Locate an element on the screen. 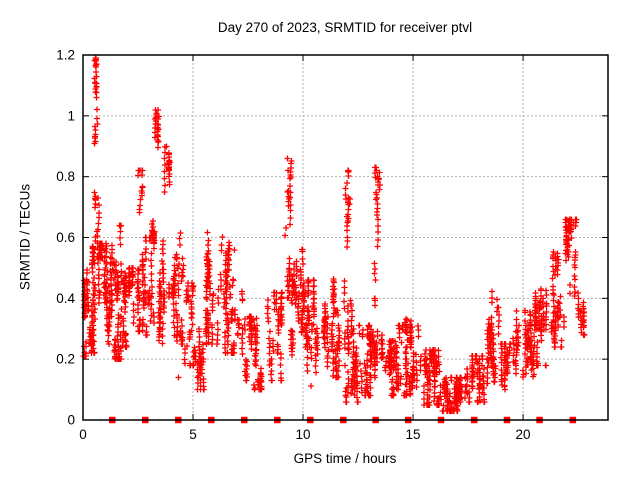 Image resolution: width=640 pixels, height=480 pixels. y-tick-label: 0 is located at coordinates (71, 420).